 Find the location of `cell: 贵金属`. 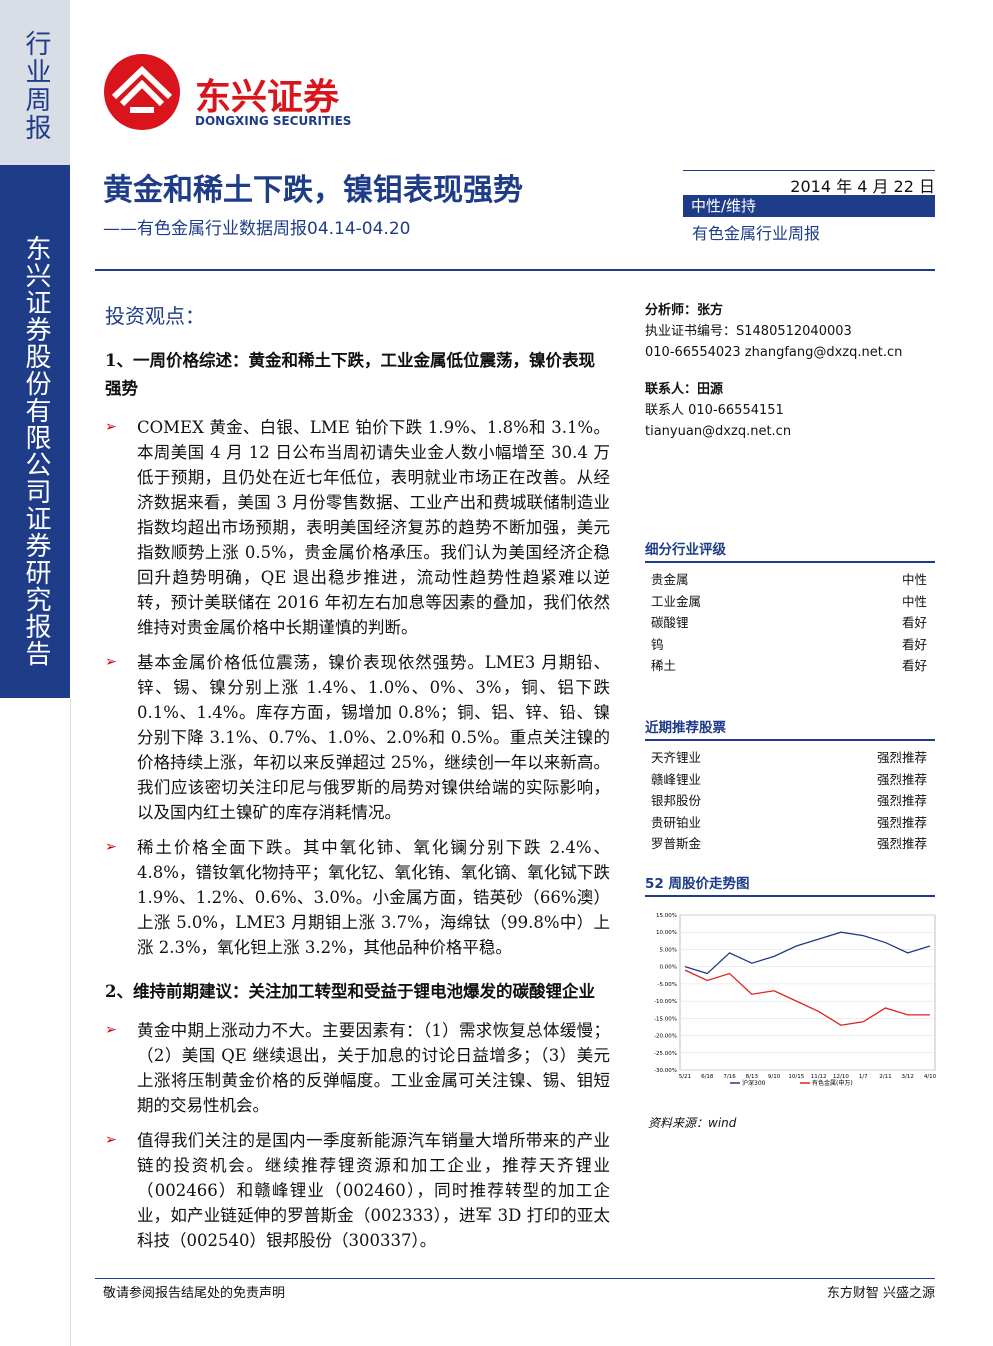

cell: 贵金属 is located at coordinates (670, 579).